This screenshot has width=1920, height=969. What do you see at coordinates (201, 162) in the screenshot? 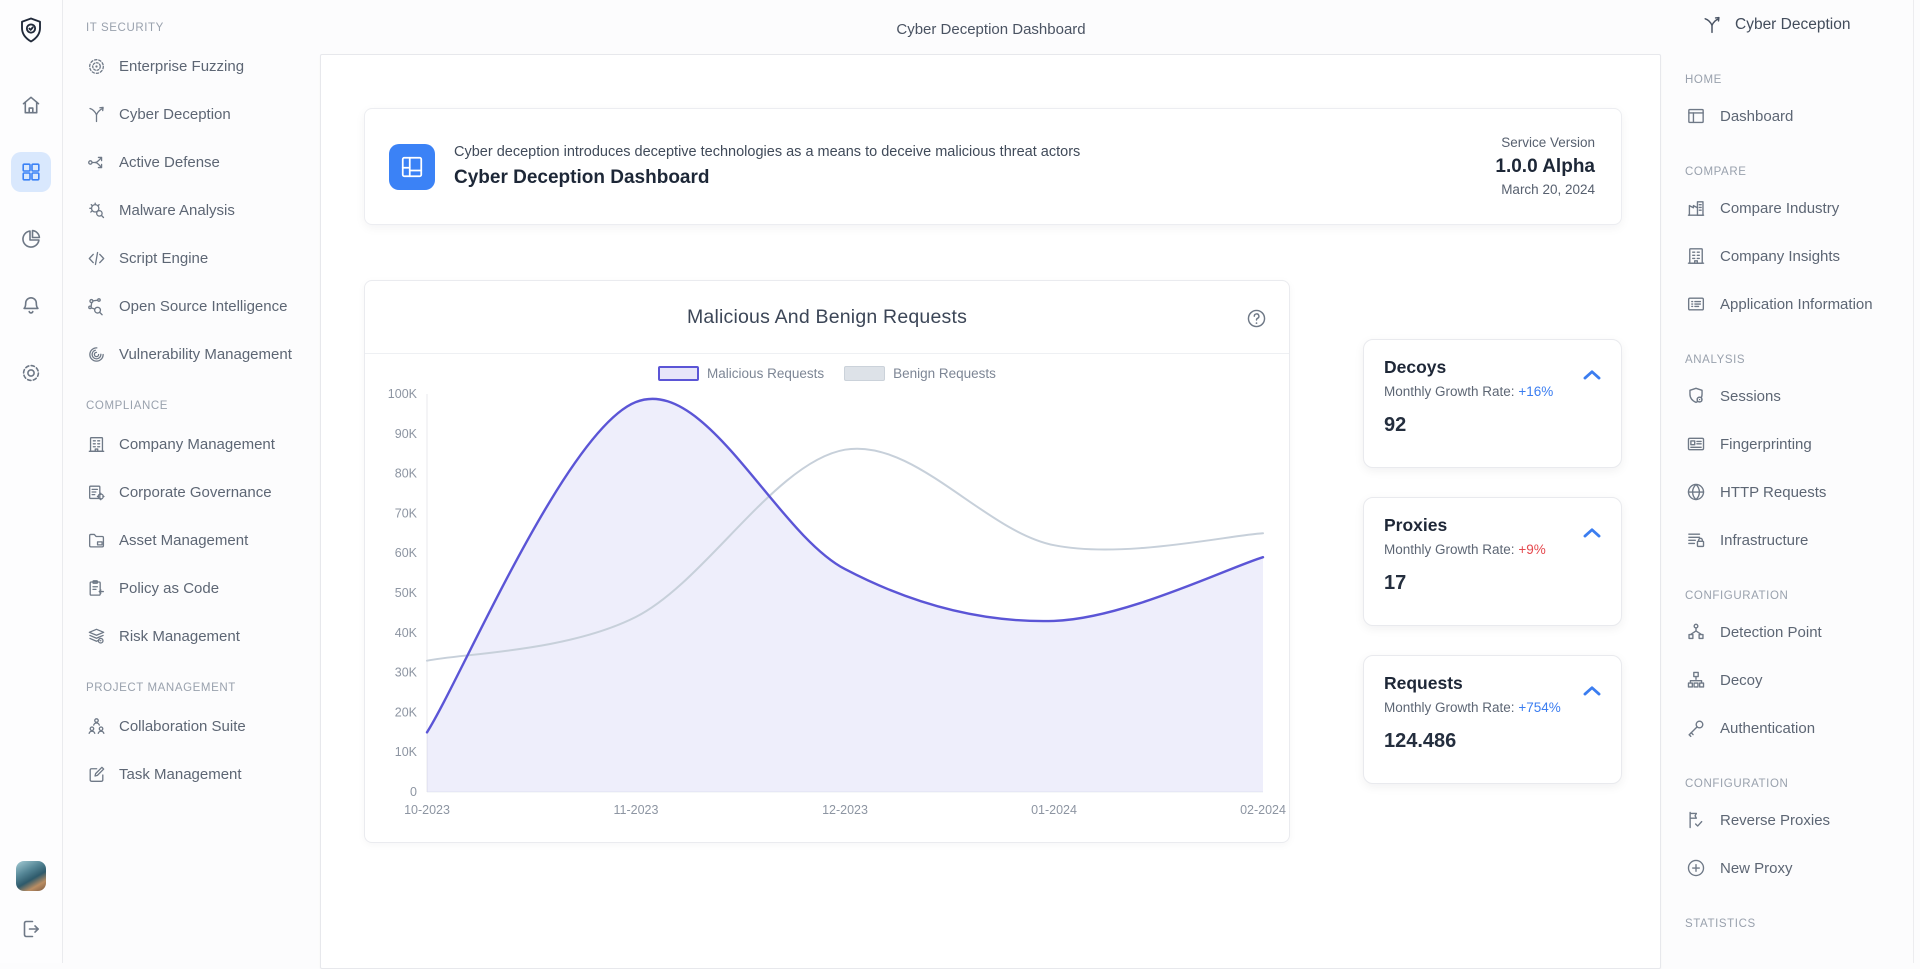
I see `sidebar-item-active-defense: Active Defense` at bounding box center [201, 162].